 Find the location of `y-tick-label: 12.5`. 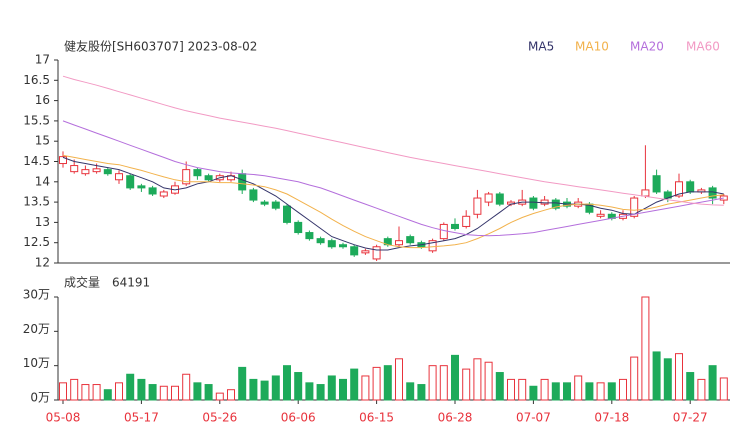

y-tick-label: 12.5 is located at coordinates (36, 242).